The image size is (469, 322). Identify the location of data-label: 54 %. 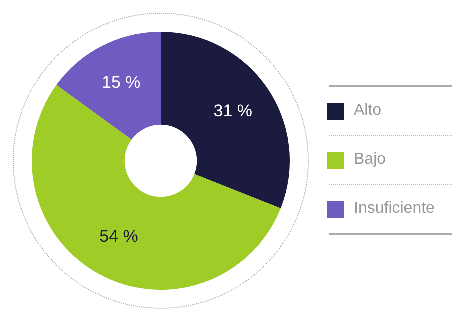
(119, 236).